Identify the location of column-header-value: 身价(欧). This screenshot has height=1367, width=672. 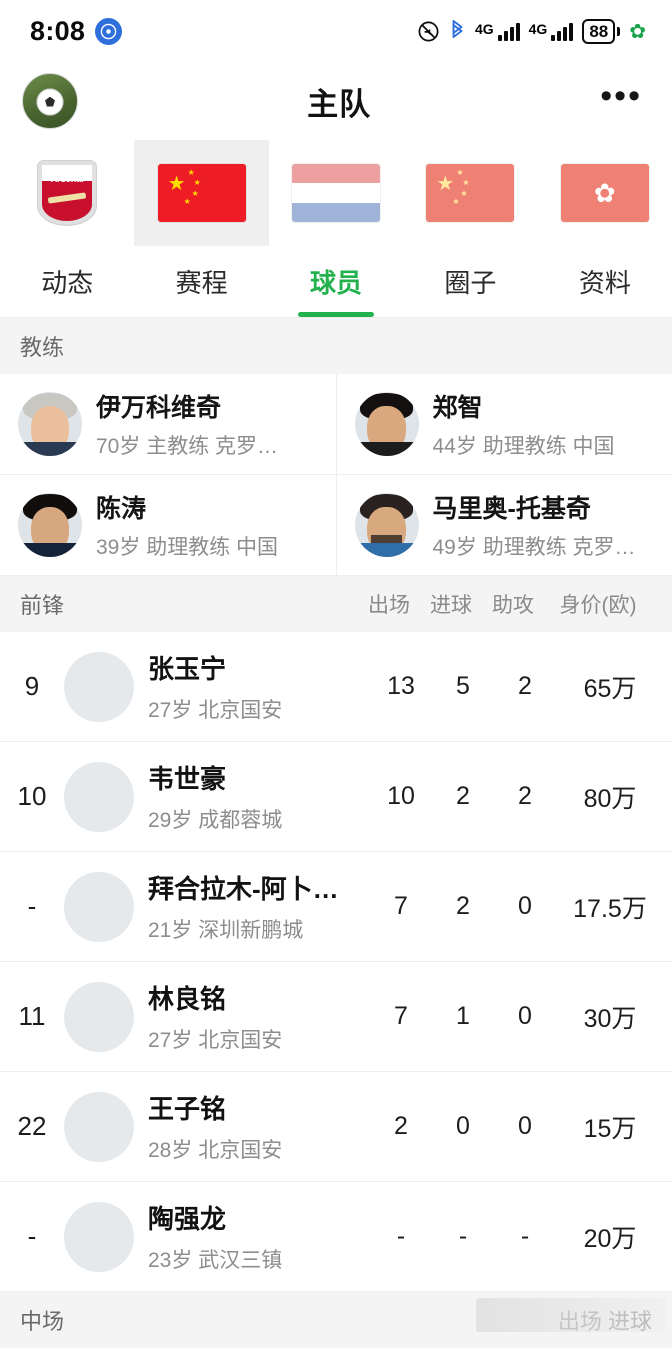
(598, 605).